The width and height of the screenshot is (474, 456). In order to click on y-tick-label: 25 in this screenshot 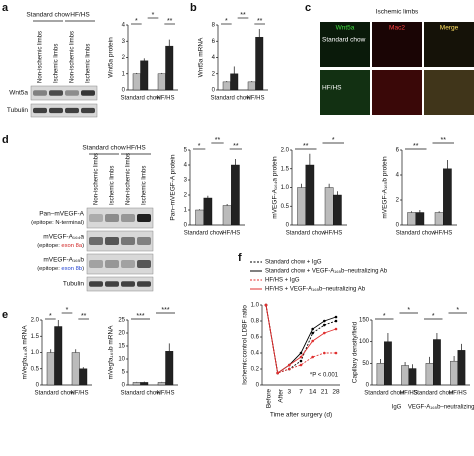, I will do `click(121, 321)`.